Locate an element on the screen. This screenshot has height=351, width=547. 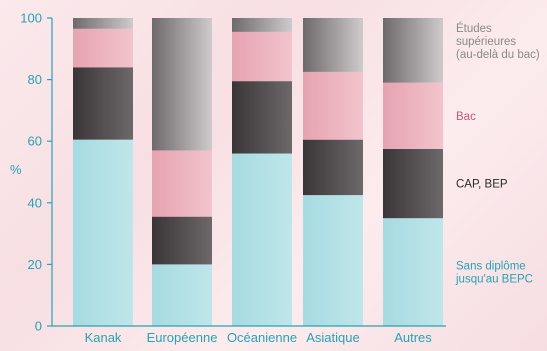
legend-label: Études is located at coordinates (474, 28).